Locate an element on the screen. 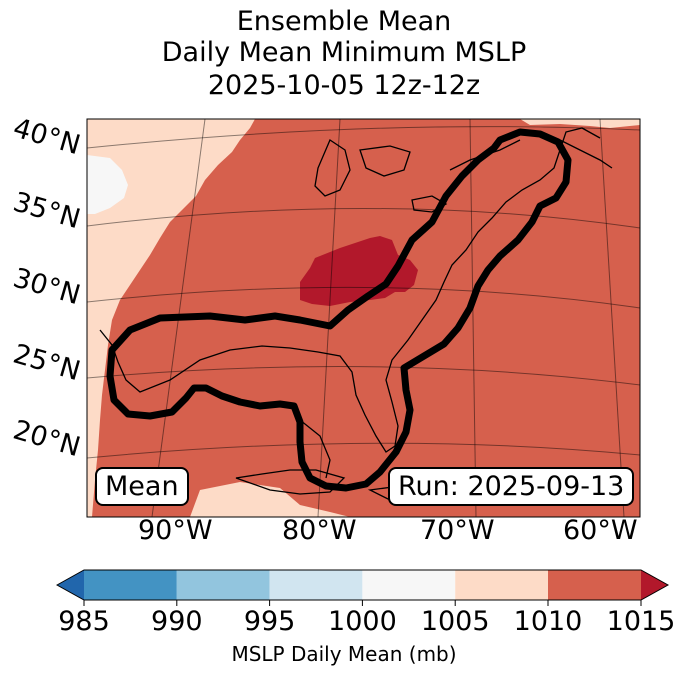  lon-label-80w: 80°W is located at coordinates (319, 530).